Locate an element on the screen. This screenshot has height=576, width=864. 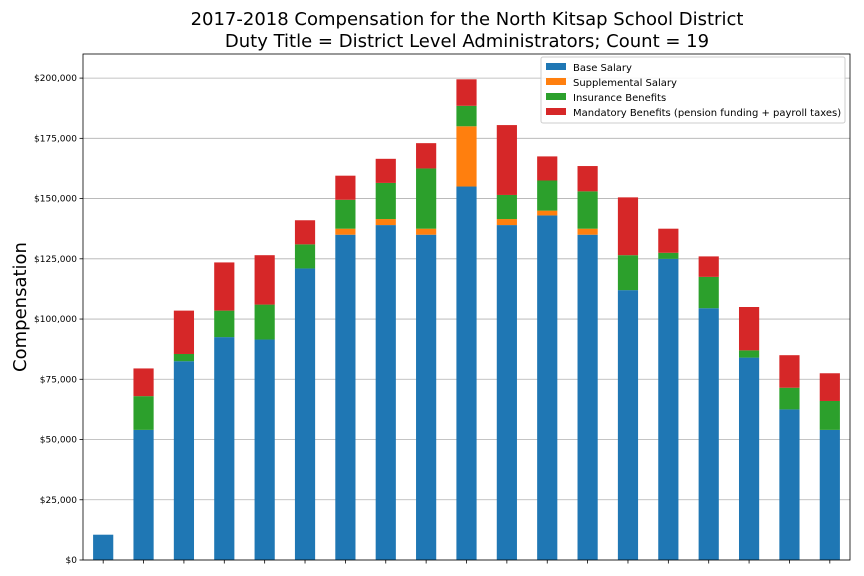
y-tick-label: $75,000 is located at coordinates (58, 380).